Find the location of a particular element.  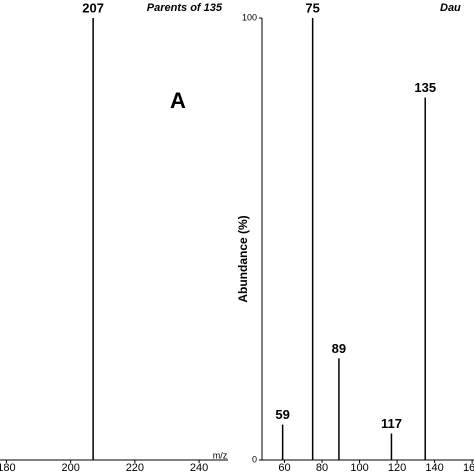

y-tick-label: 100 is located at coordinates (249, 17).